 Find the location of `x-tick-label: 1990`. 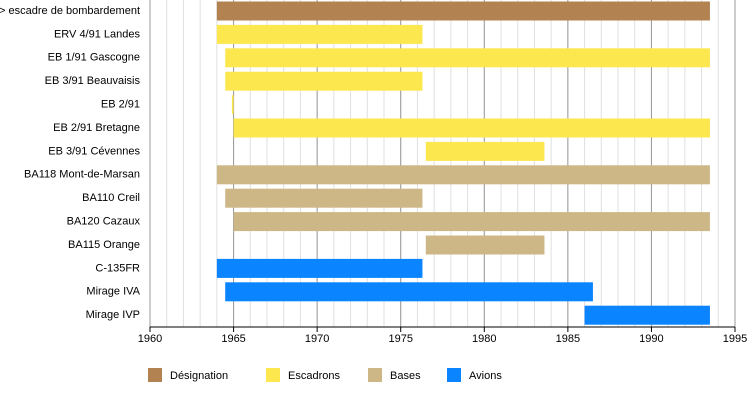

x-tick-label: 1990 is located at coordinates (651, 339).